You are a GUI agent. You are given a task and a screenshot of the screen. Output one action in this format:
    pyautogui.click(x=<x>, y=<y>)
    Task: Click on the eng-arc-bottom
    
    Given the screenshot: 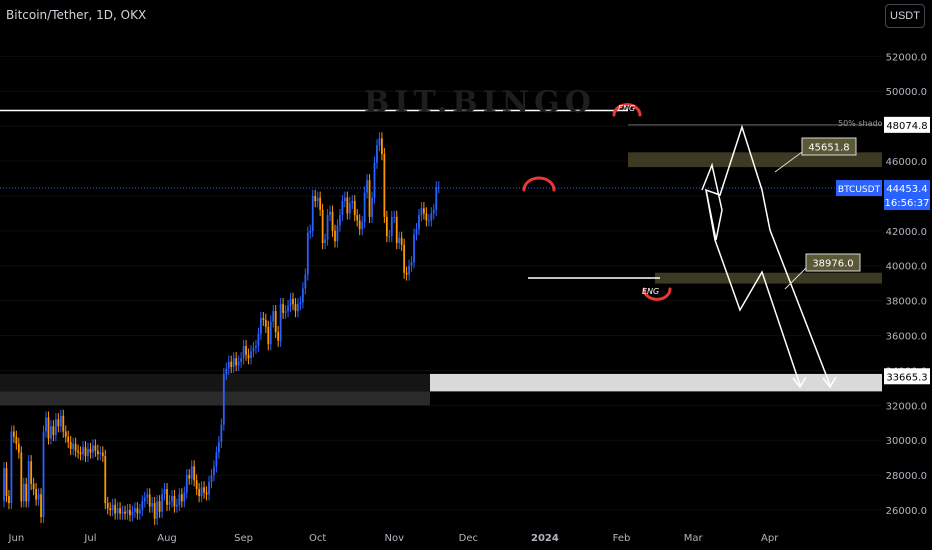 What is the action you would take?
    pyautogui.click(x=657, y=294)
    